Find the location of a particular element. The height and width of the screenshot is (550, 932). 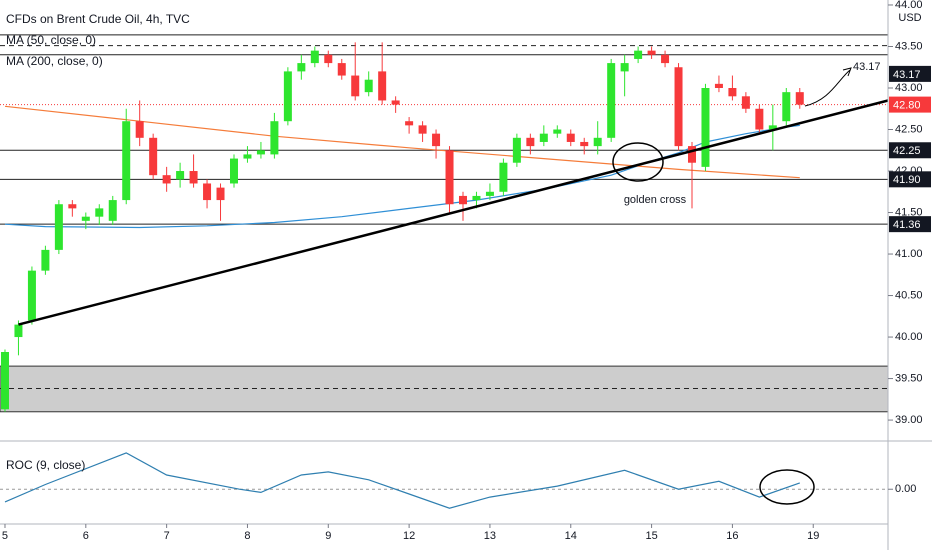

y-tick-label: 40.00 is located at coordinates (909, 337).